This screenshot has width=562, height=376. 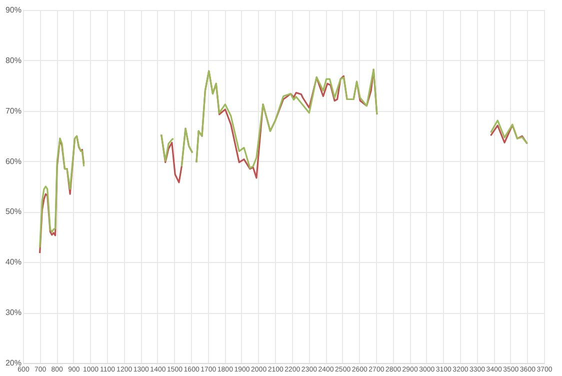 I want to click on y-tick-label: 40%, so click(x=13, y=262).